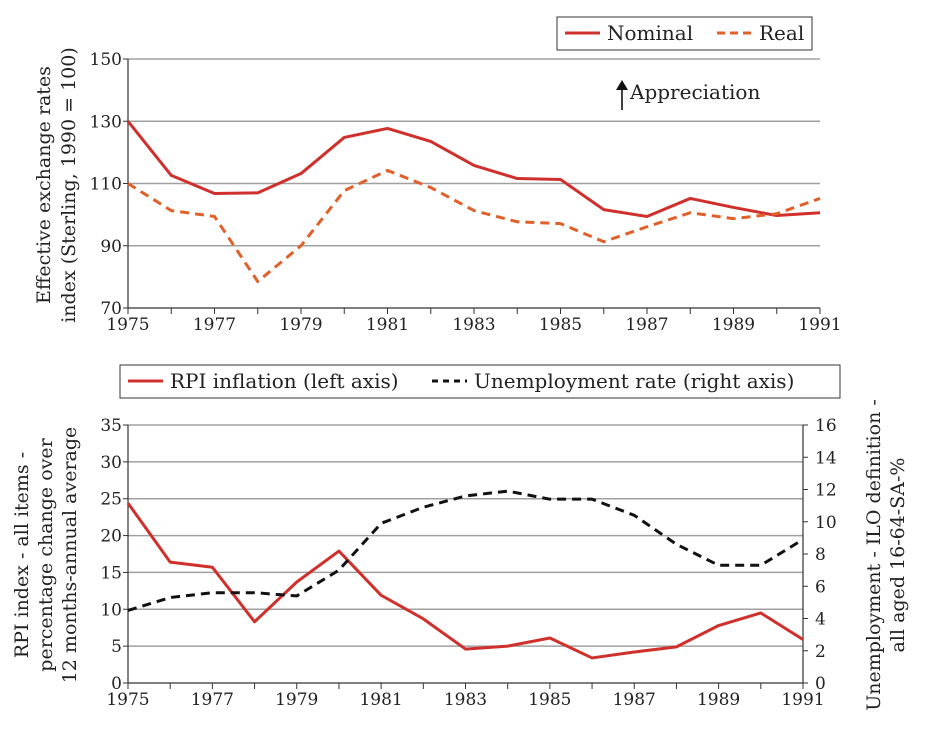 Image resolution: width=946 pixels, height=742 pixels. What do you see at coordinates (111, 610) in the screenshot?
I see `y-tick-label: 10` at bounding box center [111, 610].